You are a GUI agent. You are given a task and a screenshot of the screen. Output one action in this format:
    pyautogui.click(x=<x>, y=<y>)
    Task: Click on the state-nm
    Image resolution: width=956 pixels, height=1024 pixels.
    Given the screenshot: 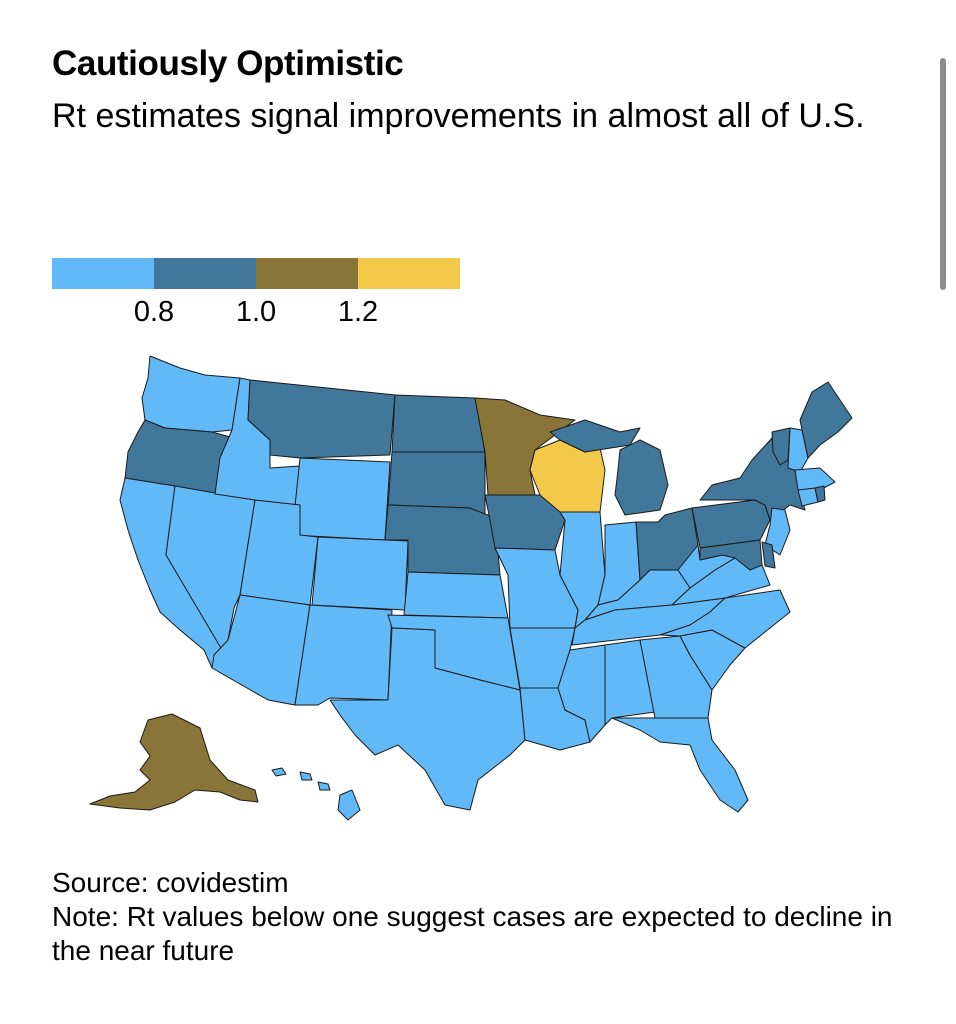 What is the action you would take?
    pyautogui.click(x=343, y=655)
    